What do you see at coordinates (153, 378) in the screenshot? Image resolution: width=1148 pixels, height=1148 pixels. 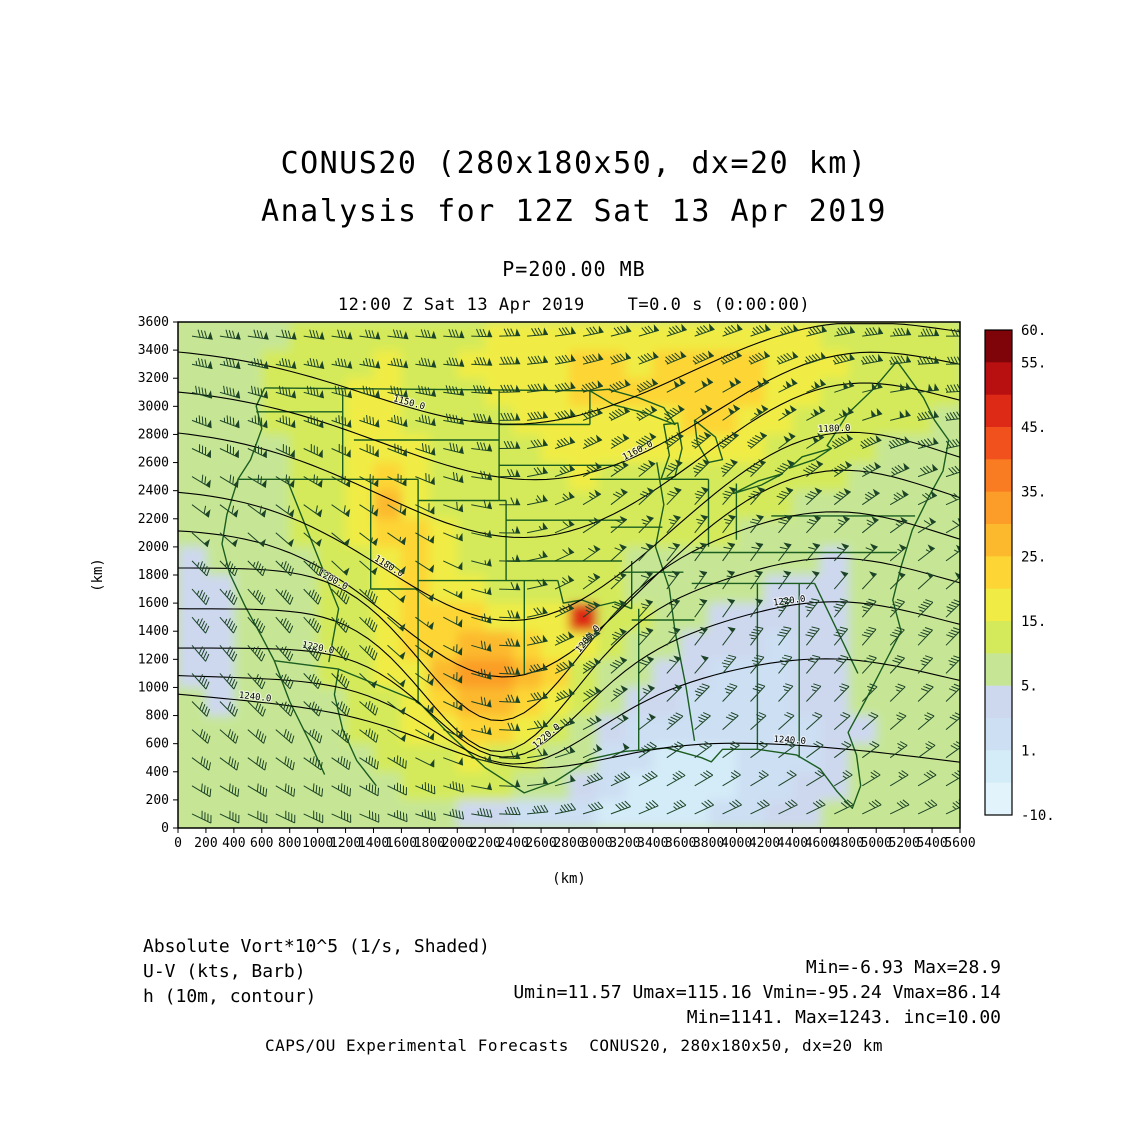 I see `y-tick-label: 3200` at bounding box center [153, 378].